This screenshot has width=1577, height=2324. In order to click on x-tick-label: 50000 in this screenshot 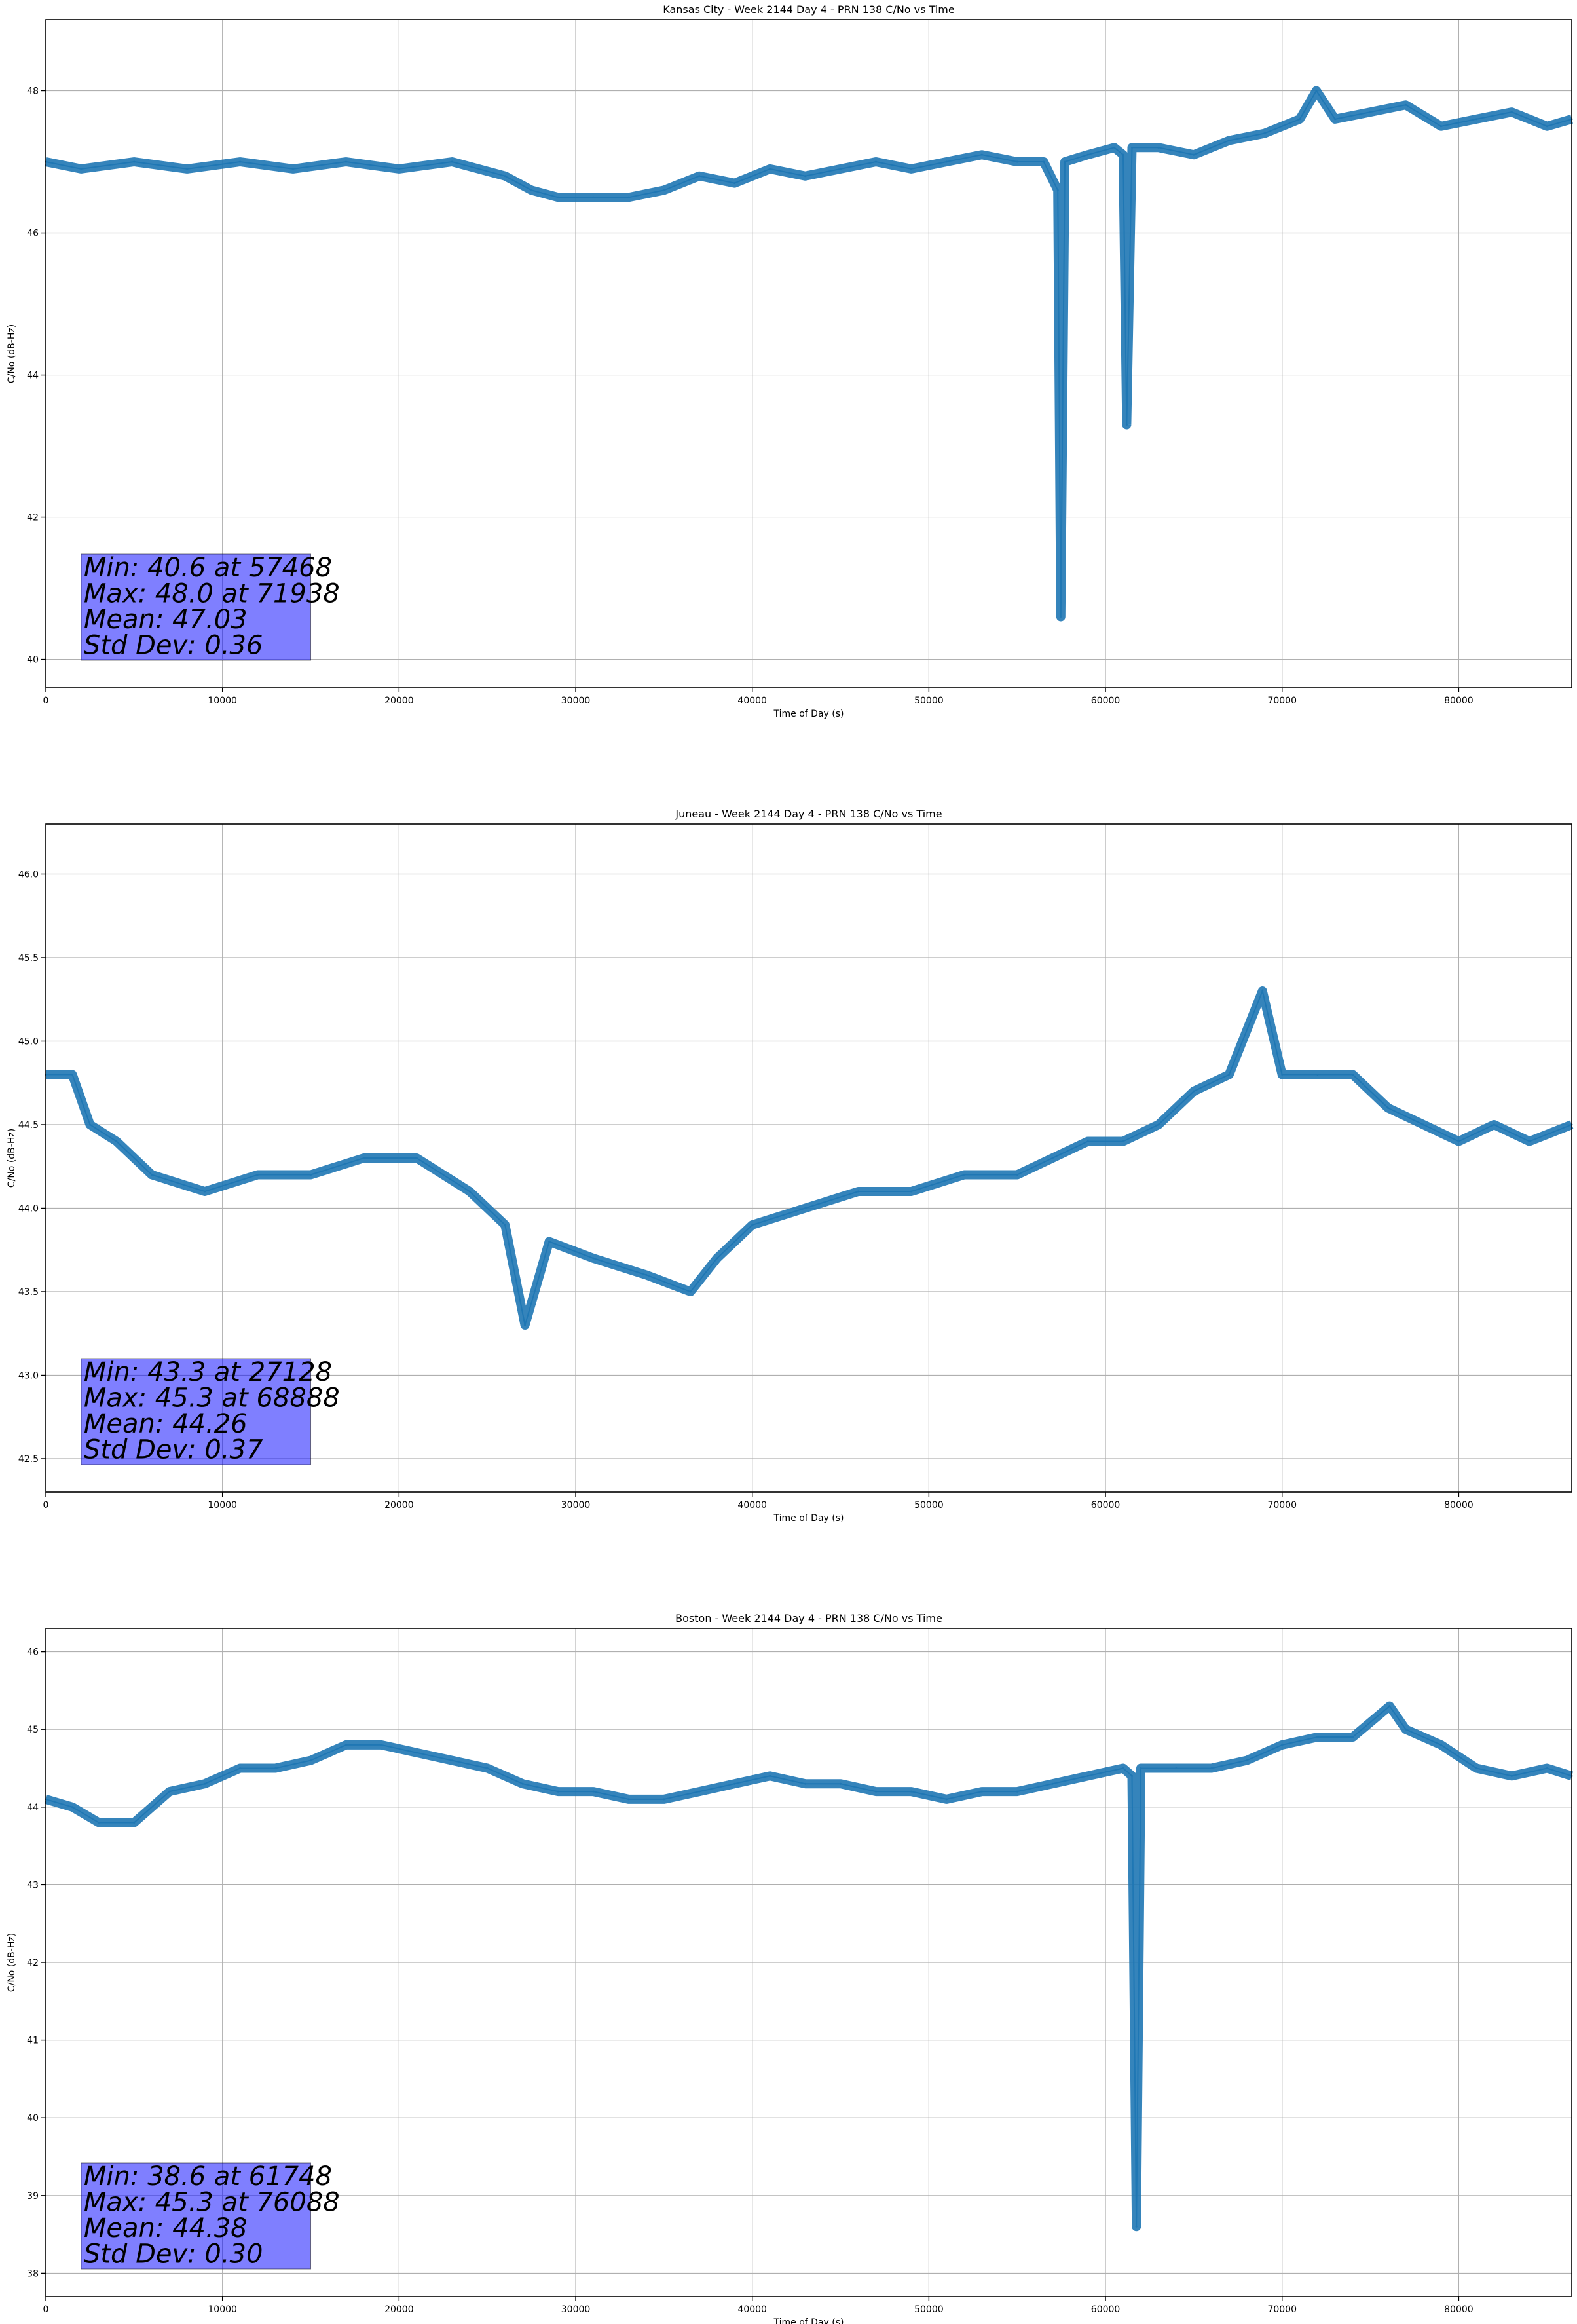, I will do `click(929, 701)`.